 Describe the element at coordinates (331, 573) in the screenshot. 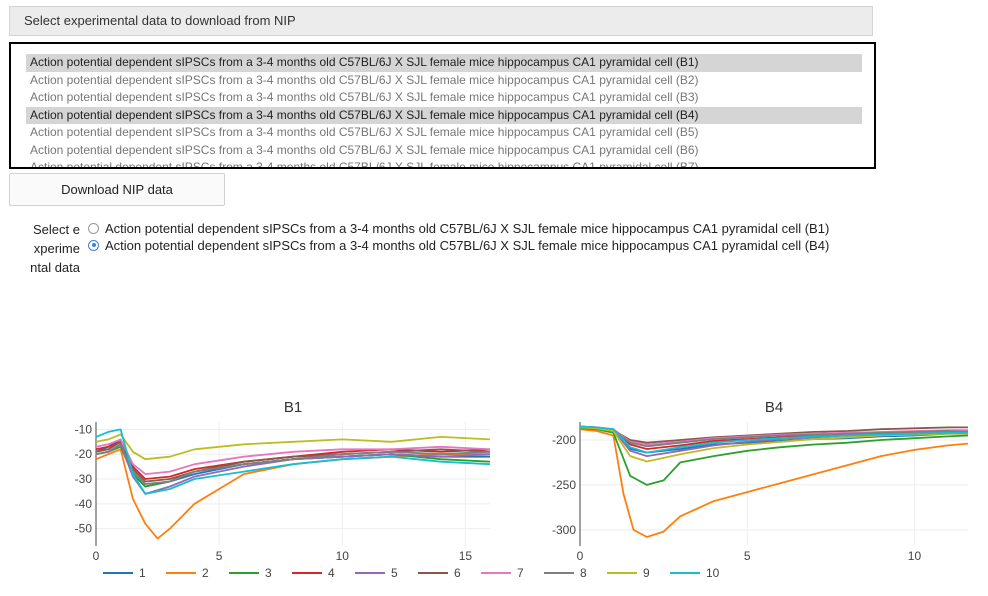

I see `legend-label: 4` at that location.